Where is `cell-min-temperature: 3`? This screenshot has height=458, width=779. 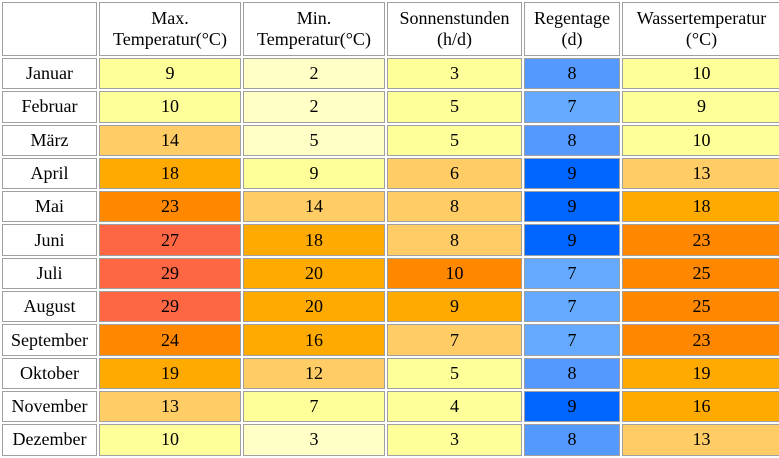 cell-min-temperature: 3 is located at coordinates (314, 440).